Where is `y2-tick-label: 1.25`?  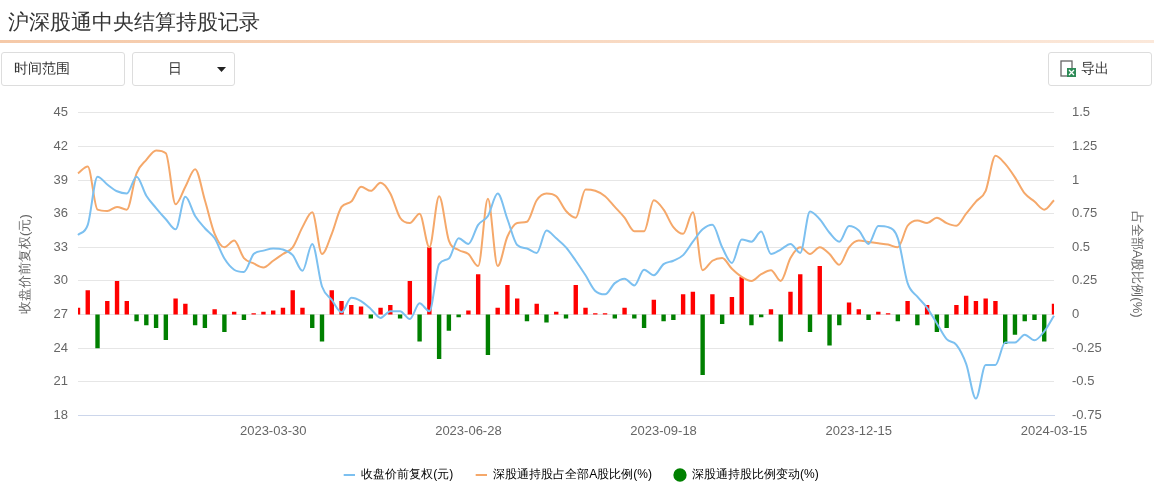
y2-tick-label: 1.25 is located at coordinates (1085, 145).